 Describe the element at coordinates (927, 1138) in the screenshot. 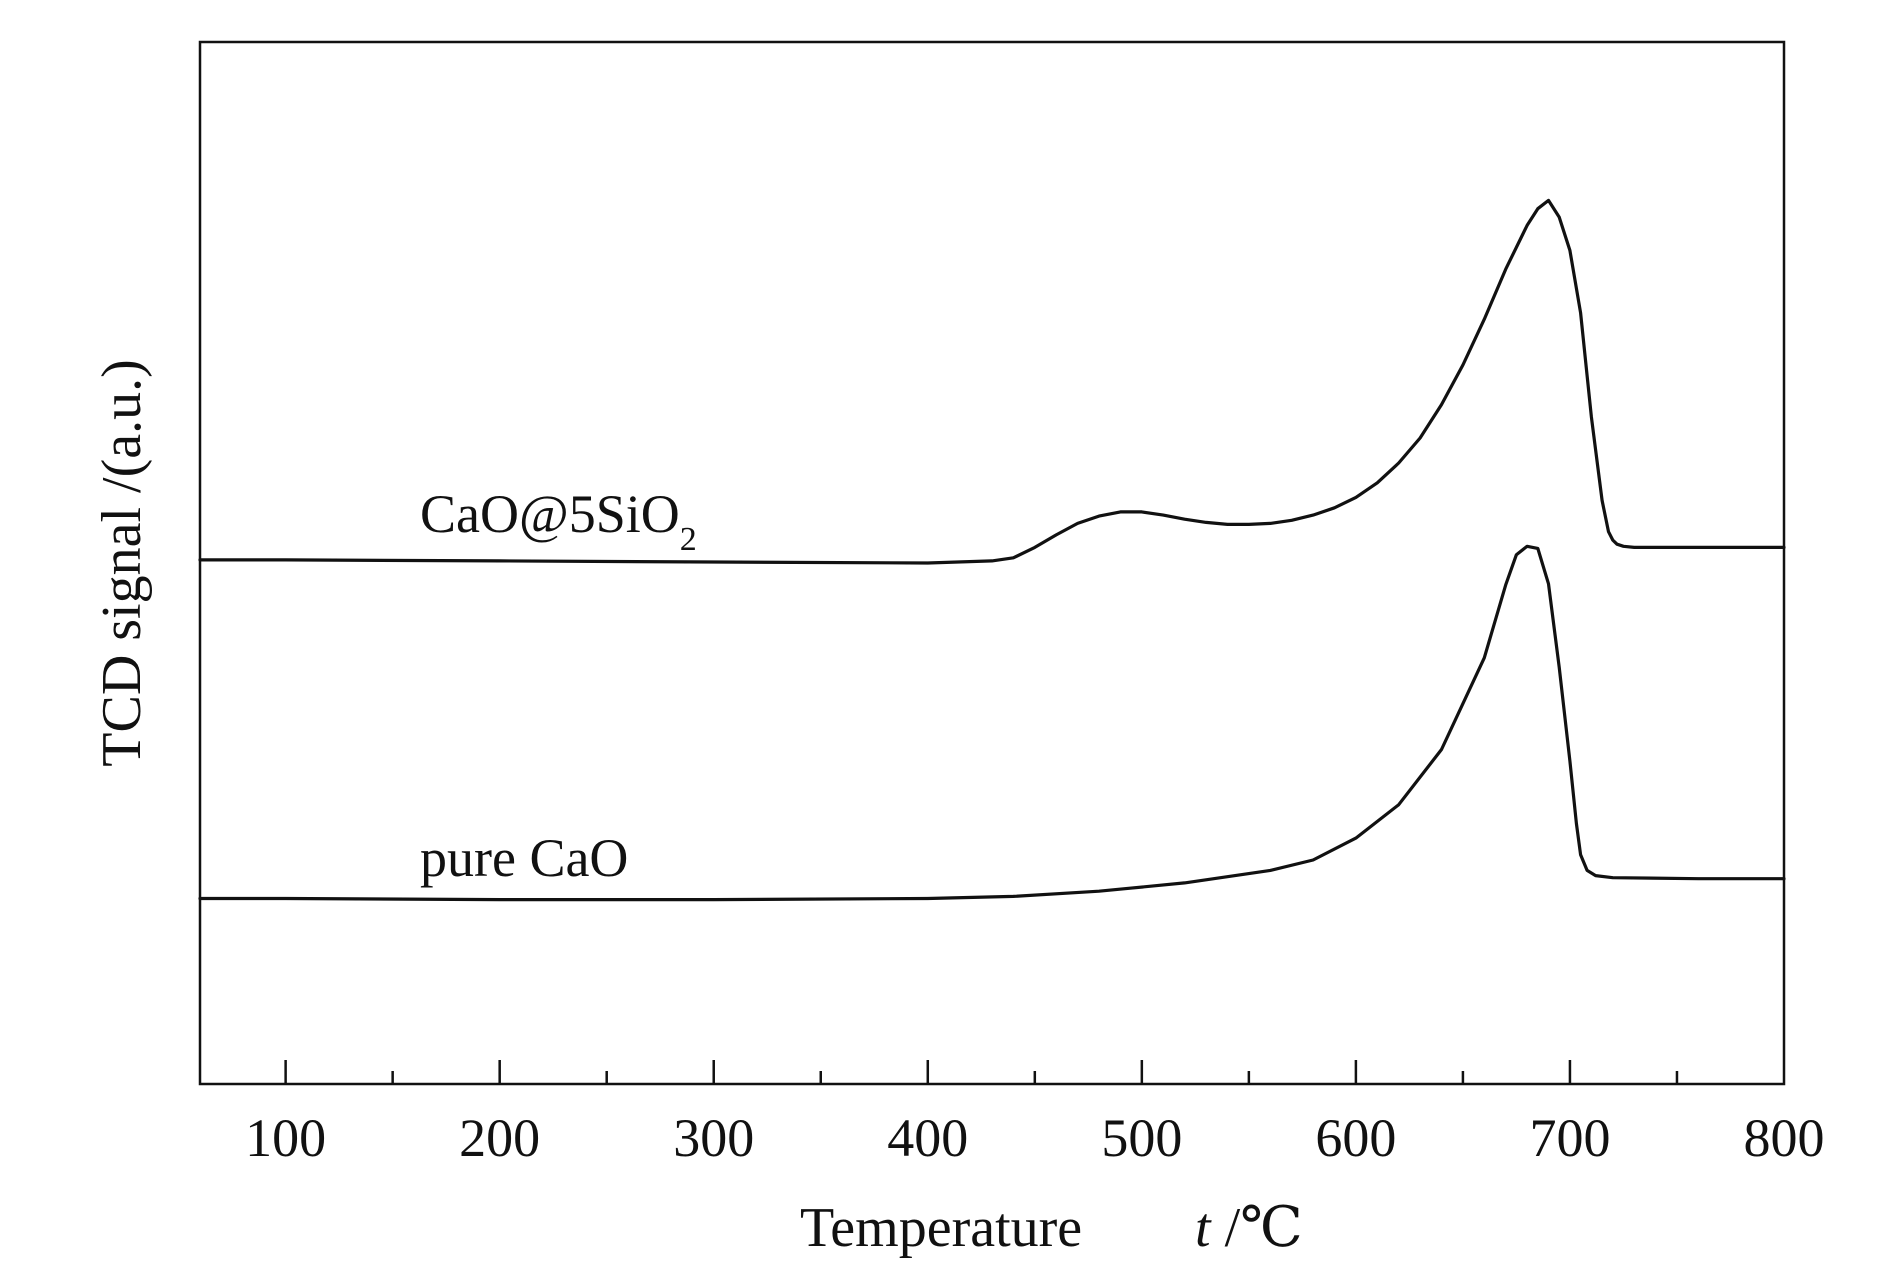

I see `x-tick-label: 400` at that location.